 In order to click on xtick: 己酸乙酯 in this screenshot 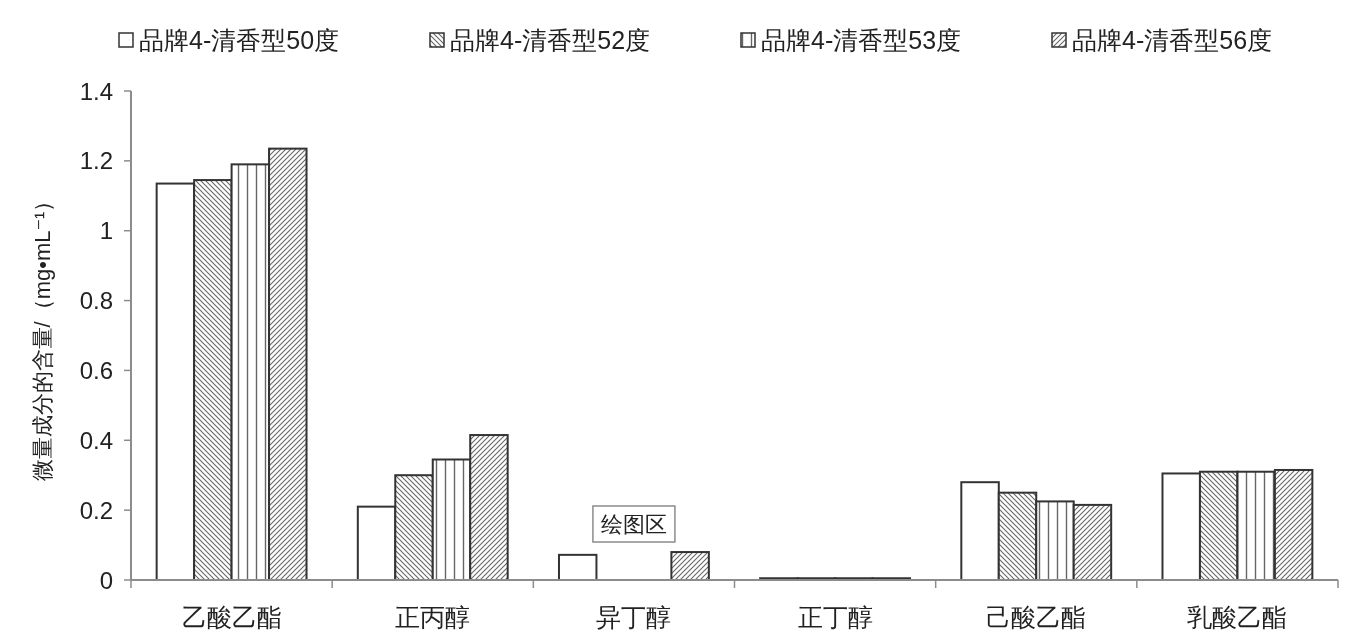, I will do `click(1036, 617)`.